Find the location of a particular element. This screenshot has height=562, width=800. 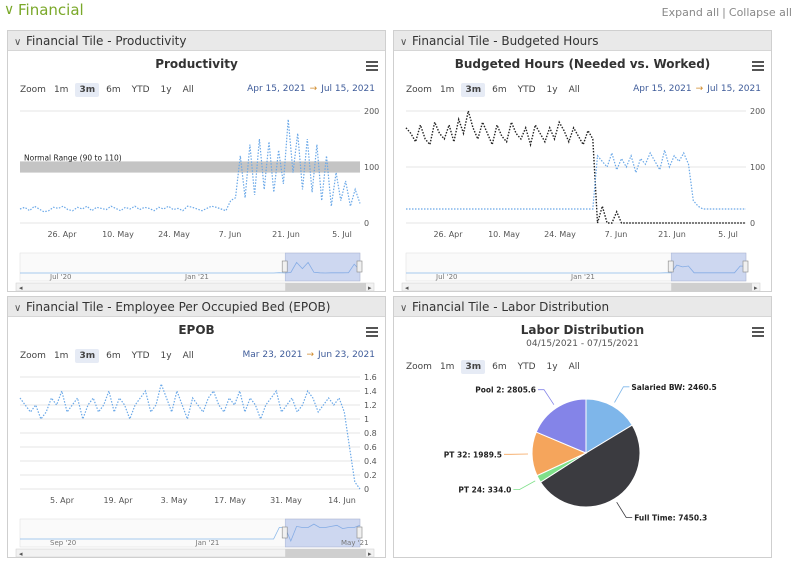

navigator-label: Jul '20 is located at coordinates (446, 277).